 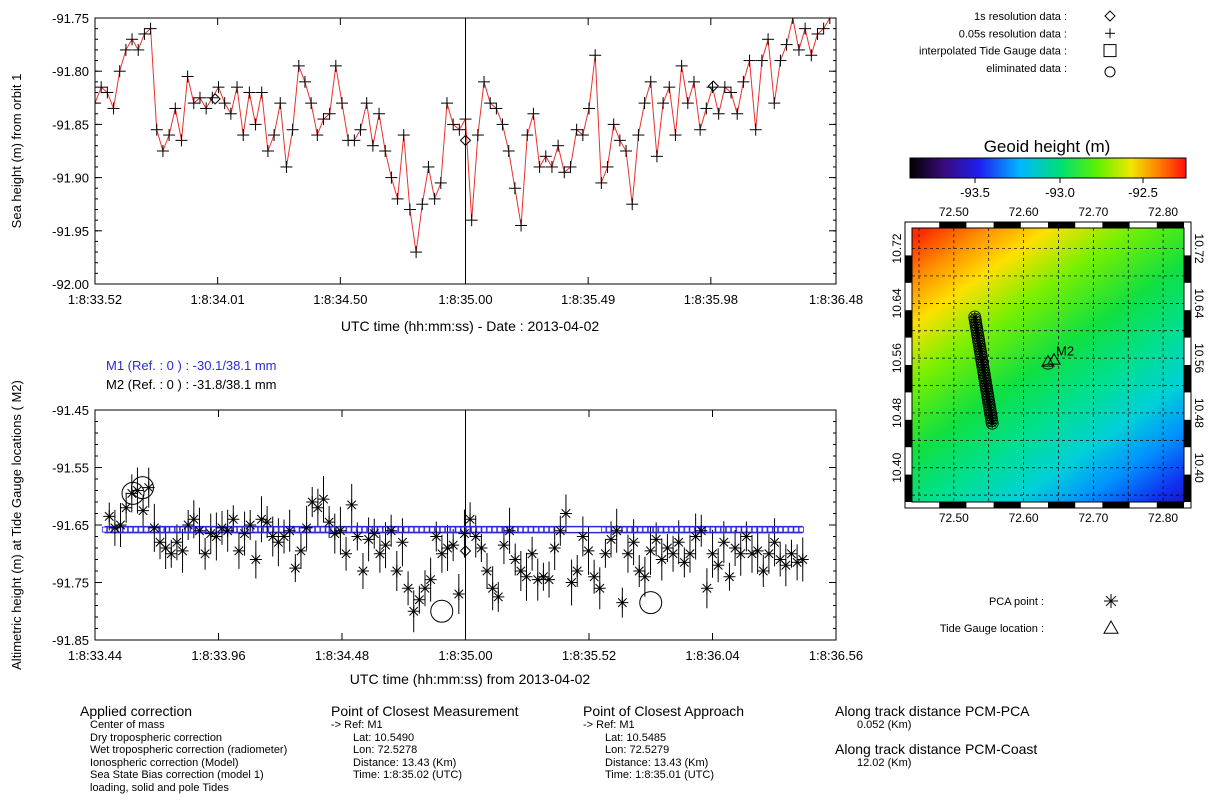 I want to click on along-pcm-pca-value: 0.052 (Km), so click(x=884, y=725).